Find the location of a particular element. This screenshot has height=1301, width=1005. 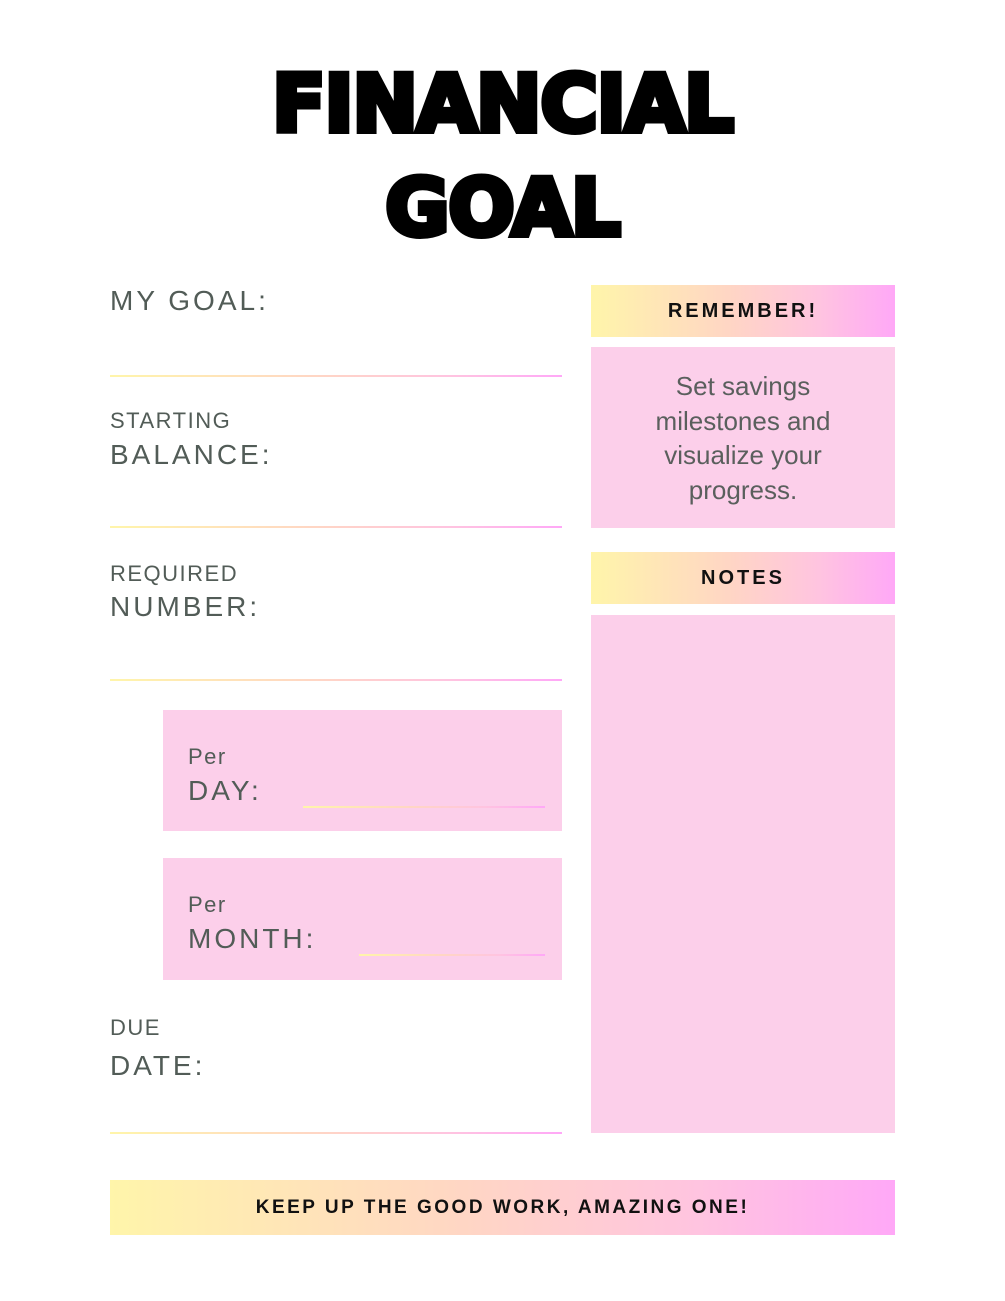

per-month-label-small: Per is located at coordinates (207, 904).